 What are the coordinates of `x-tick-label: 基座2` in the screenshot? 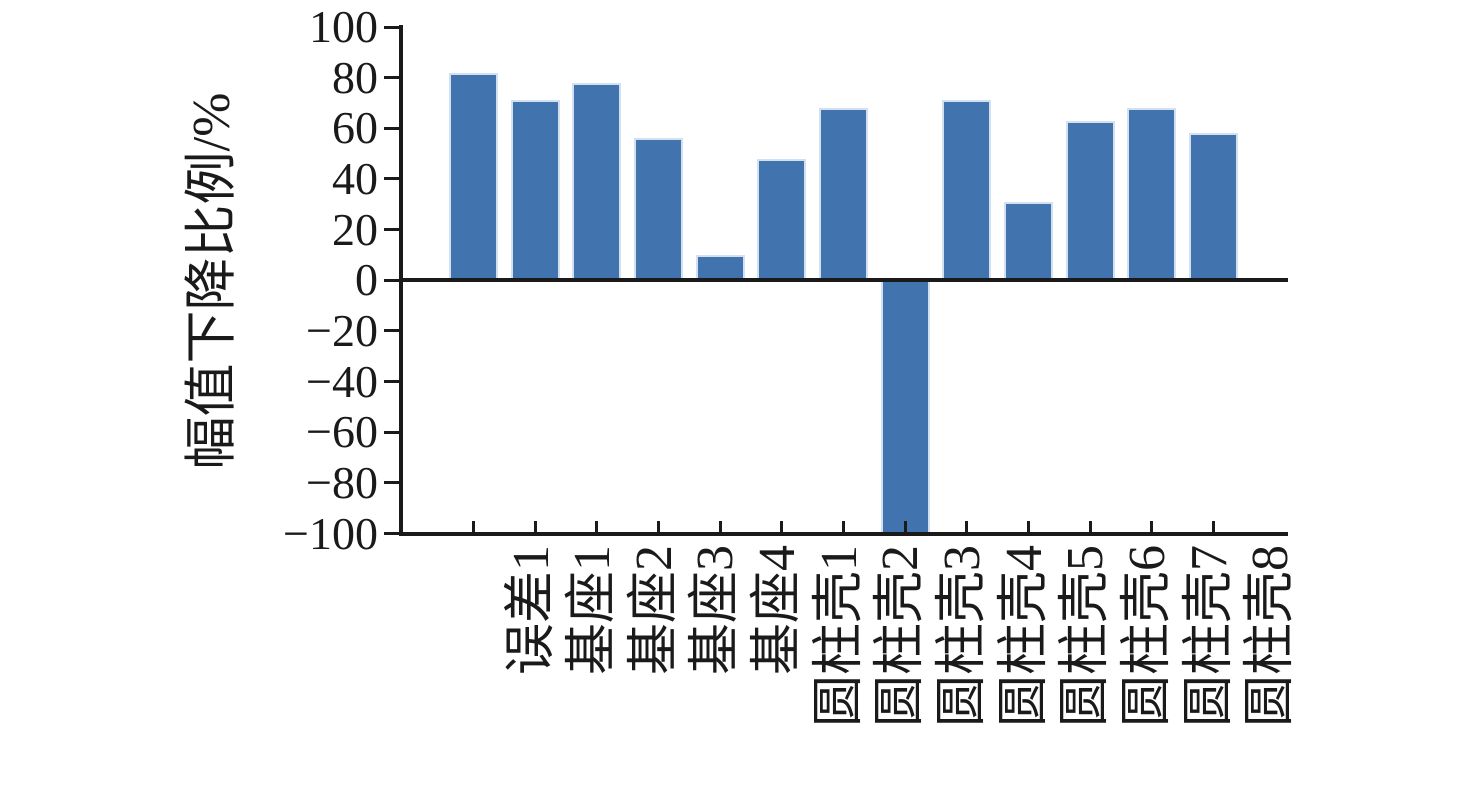 It's located at (654, 610).